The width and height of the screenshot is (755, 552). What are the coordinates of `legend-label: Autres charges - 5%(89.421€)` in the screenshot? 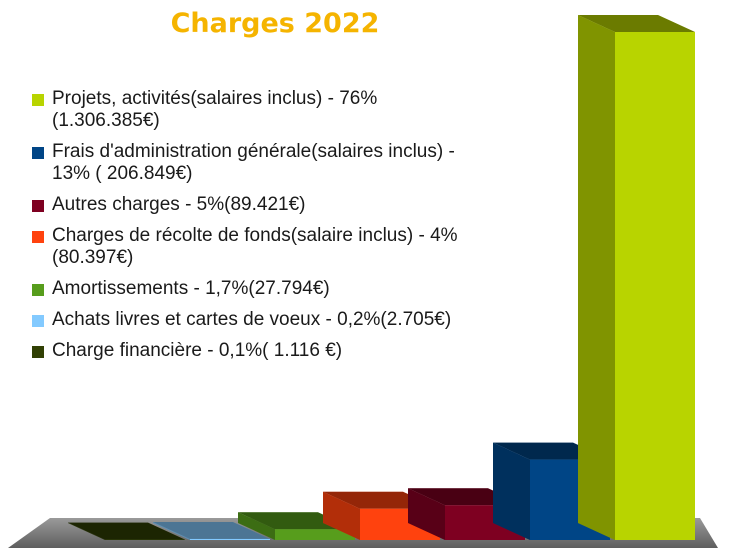 It's located at (179, 204).